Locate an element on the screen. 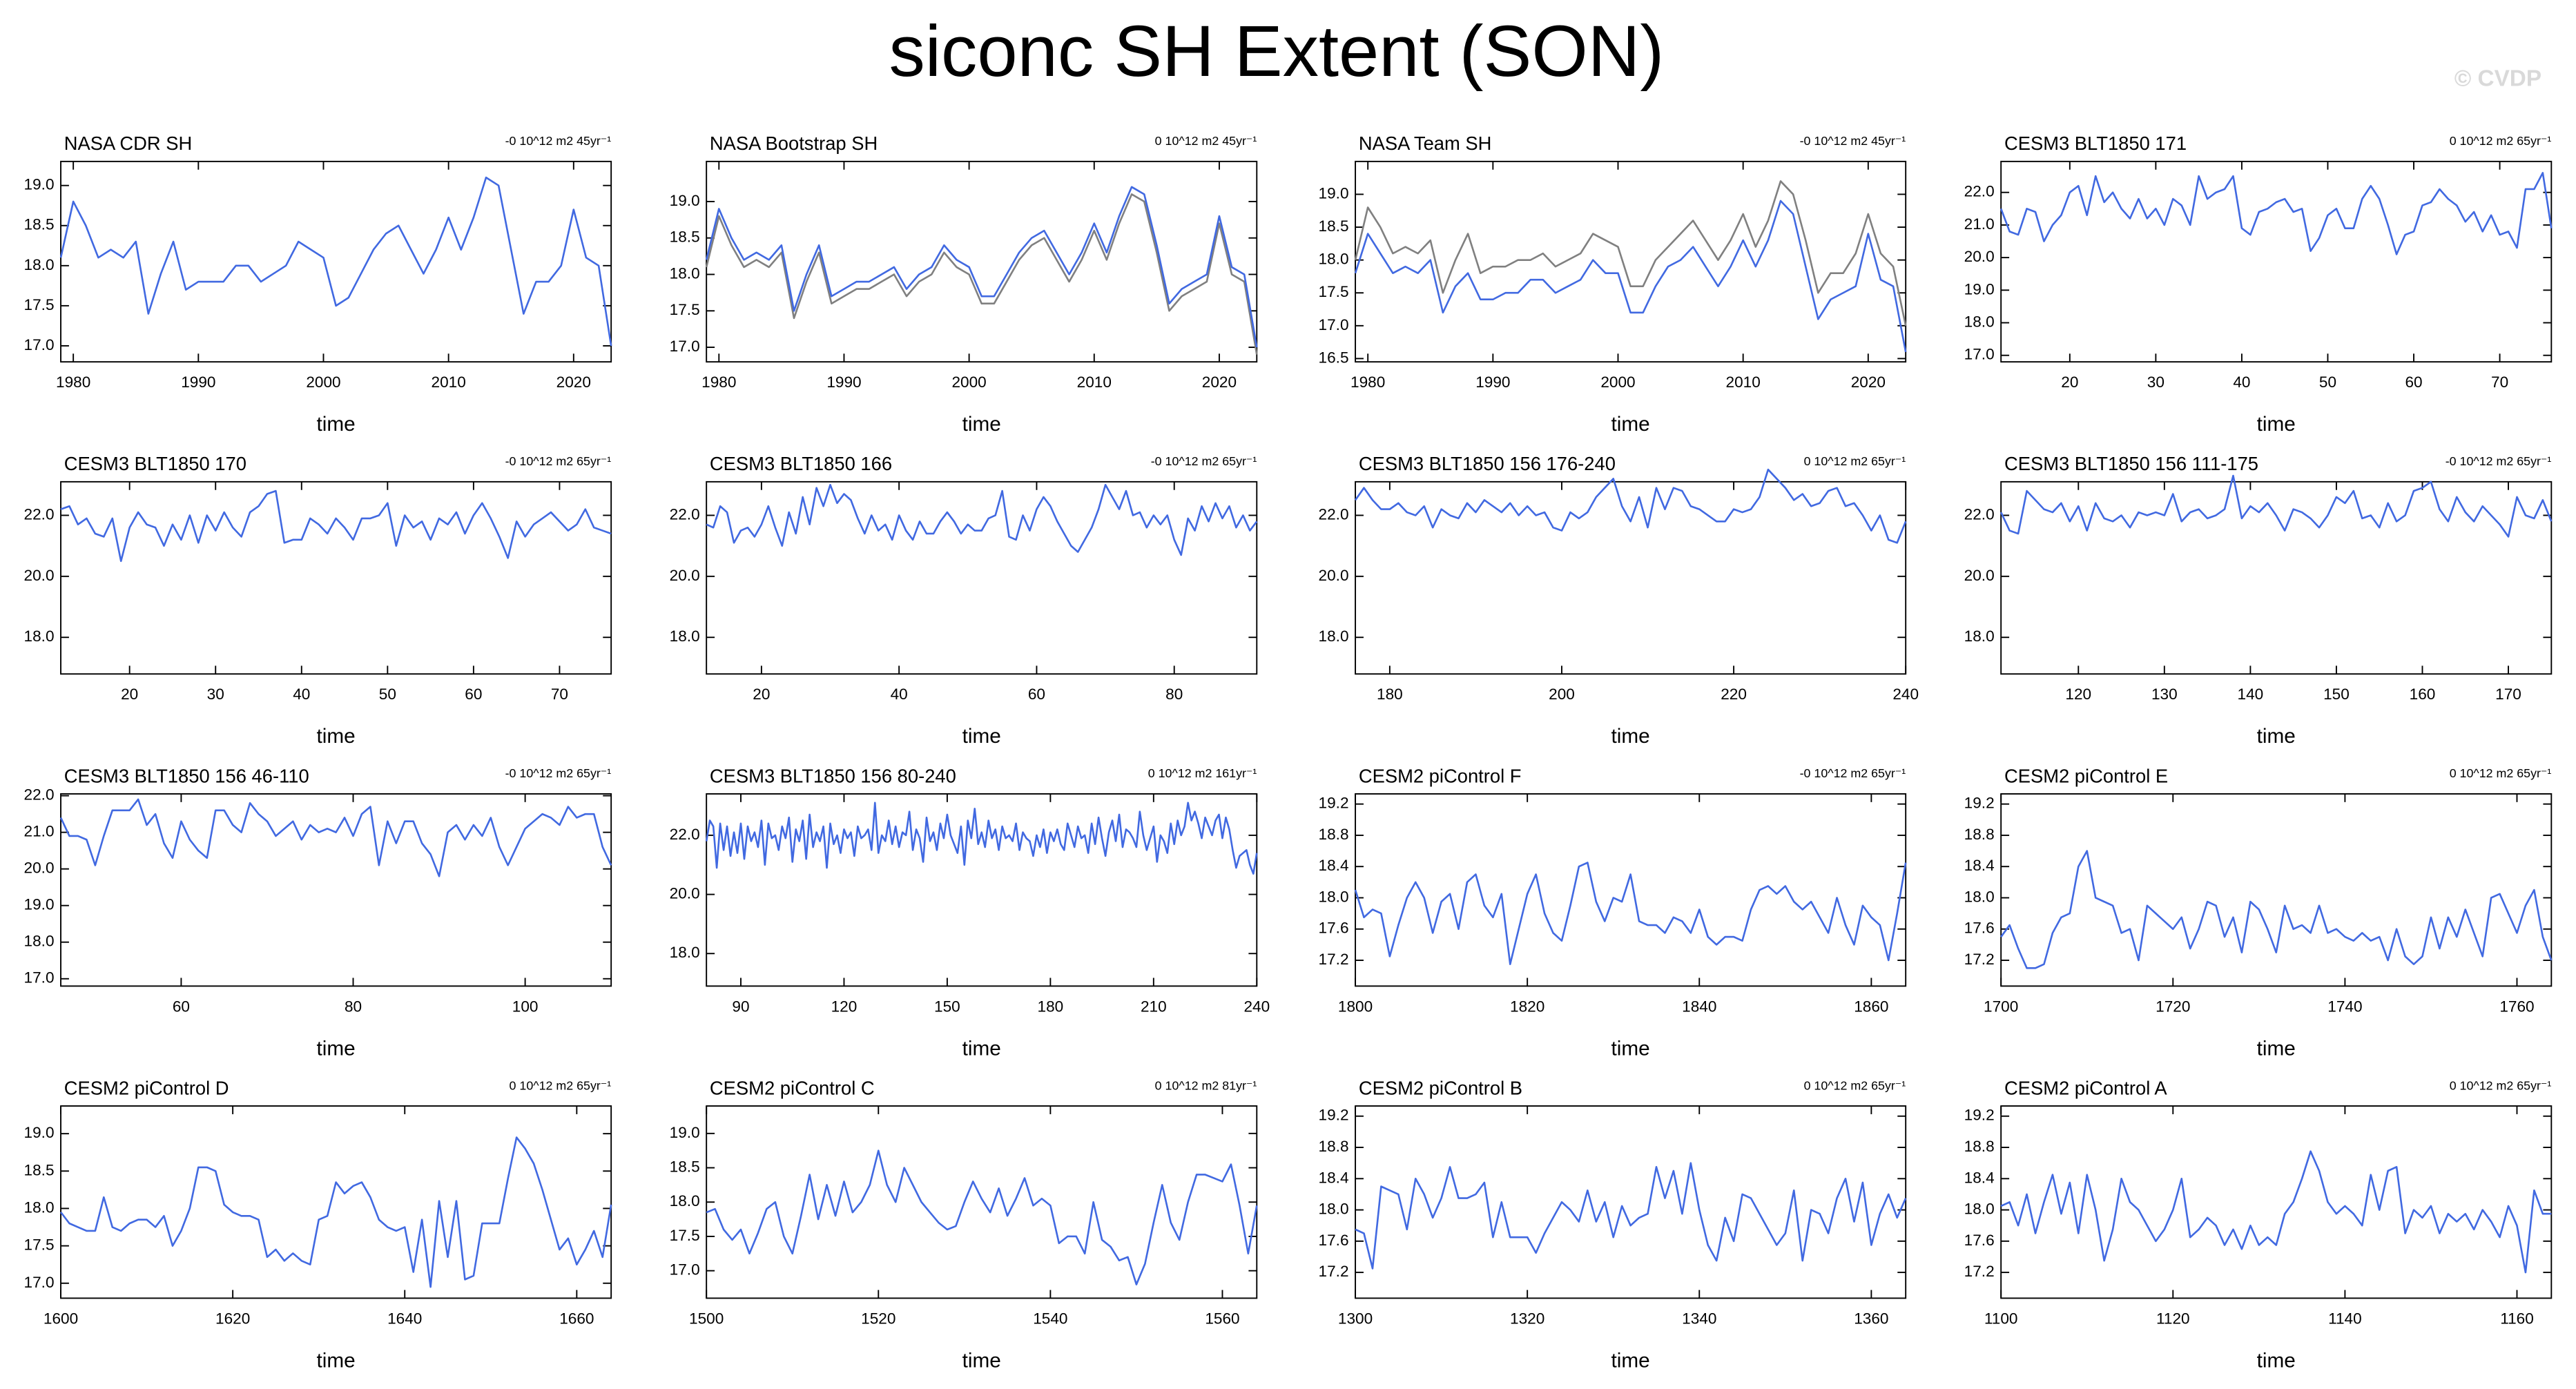  x-tick-label: 1600 is located at coordinates (60, 1318).